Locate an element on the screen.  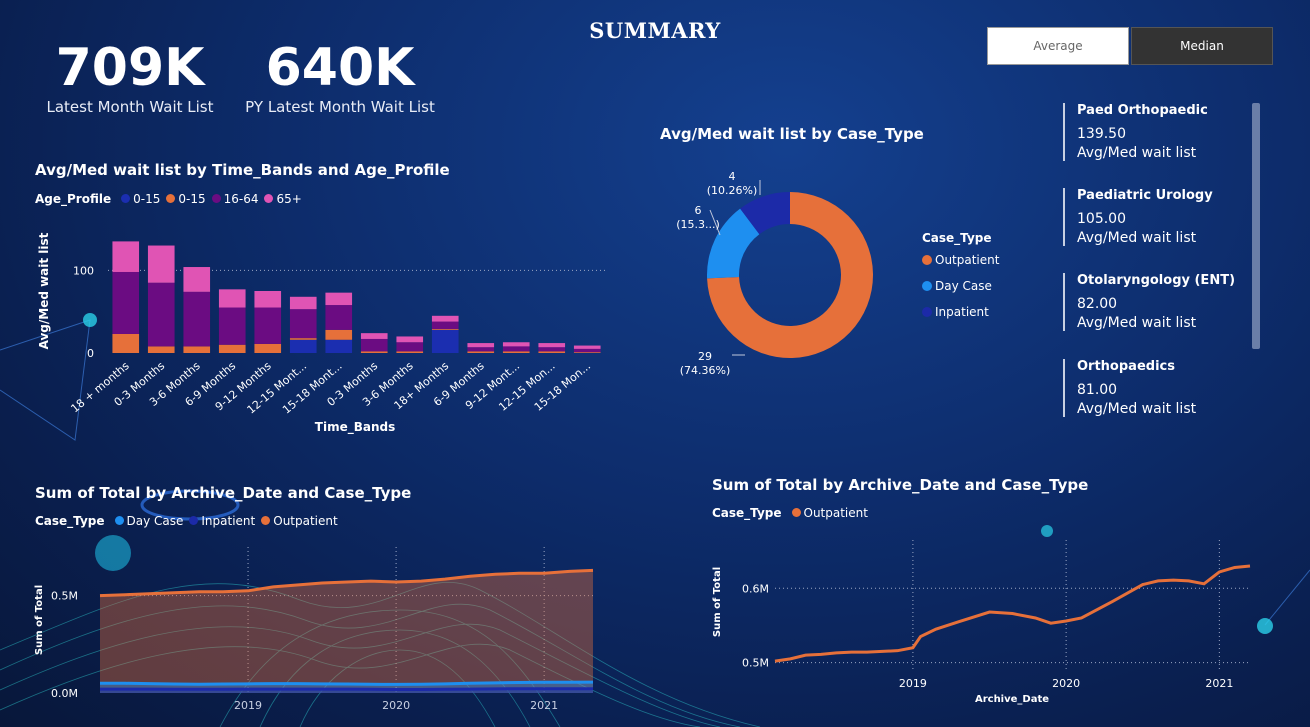
slice-pct-label: (15.3...) is located at coordinates (698, 224).